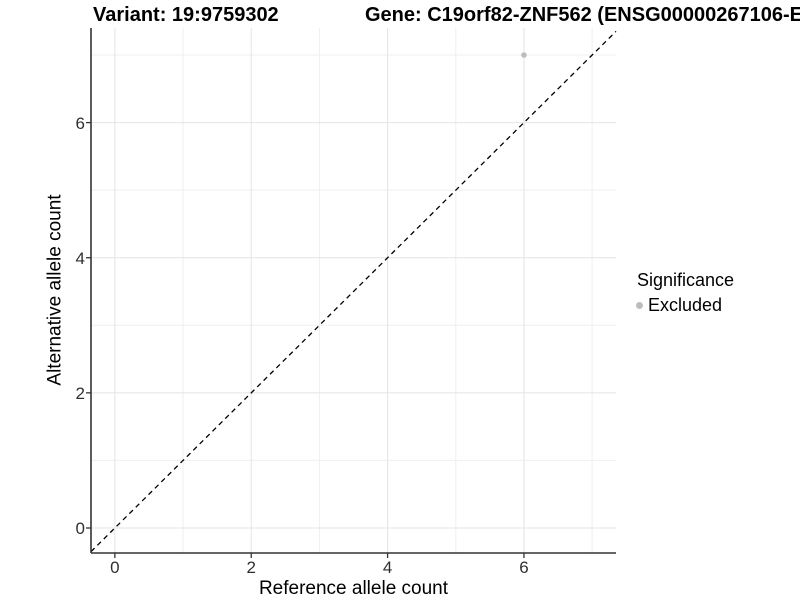 This screenshot has width=800, height=600. What do you see at coordinates (387, 567) in the screenshot?
I see `x-tick-label: 4` at bounding box center [387, 567].